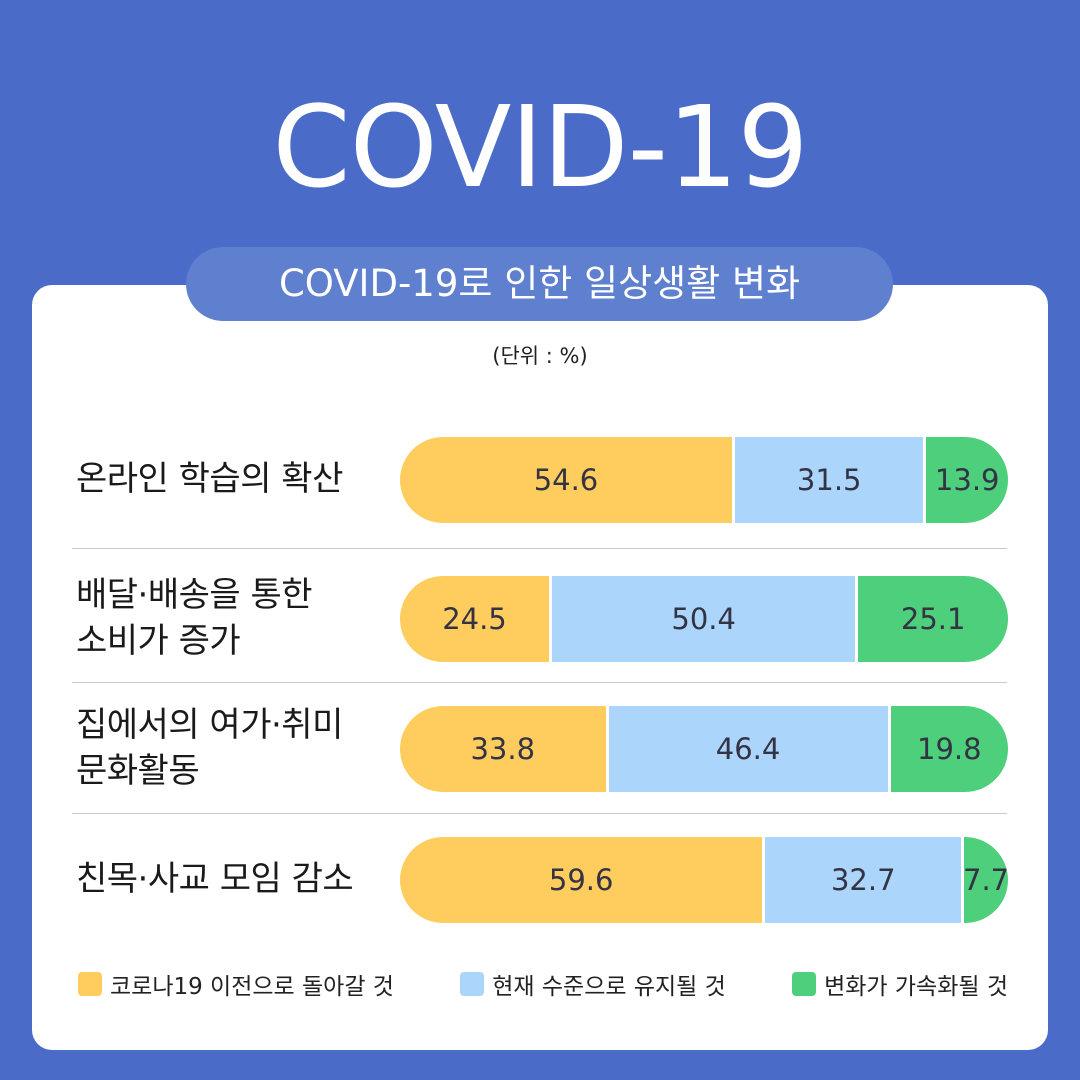 The image size is (1080, 1080). I want to click on bar-segment: 24.5, so click(474, 619).